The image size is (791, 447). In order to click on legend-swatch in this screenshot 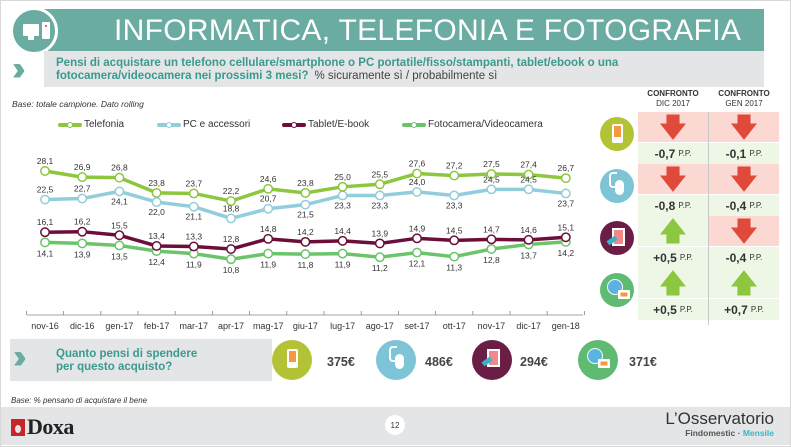, I will do `click(414, 124)`.